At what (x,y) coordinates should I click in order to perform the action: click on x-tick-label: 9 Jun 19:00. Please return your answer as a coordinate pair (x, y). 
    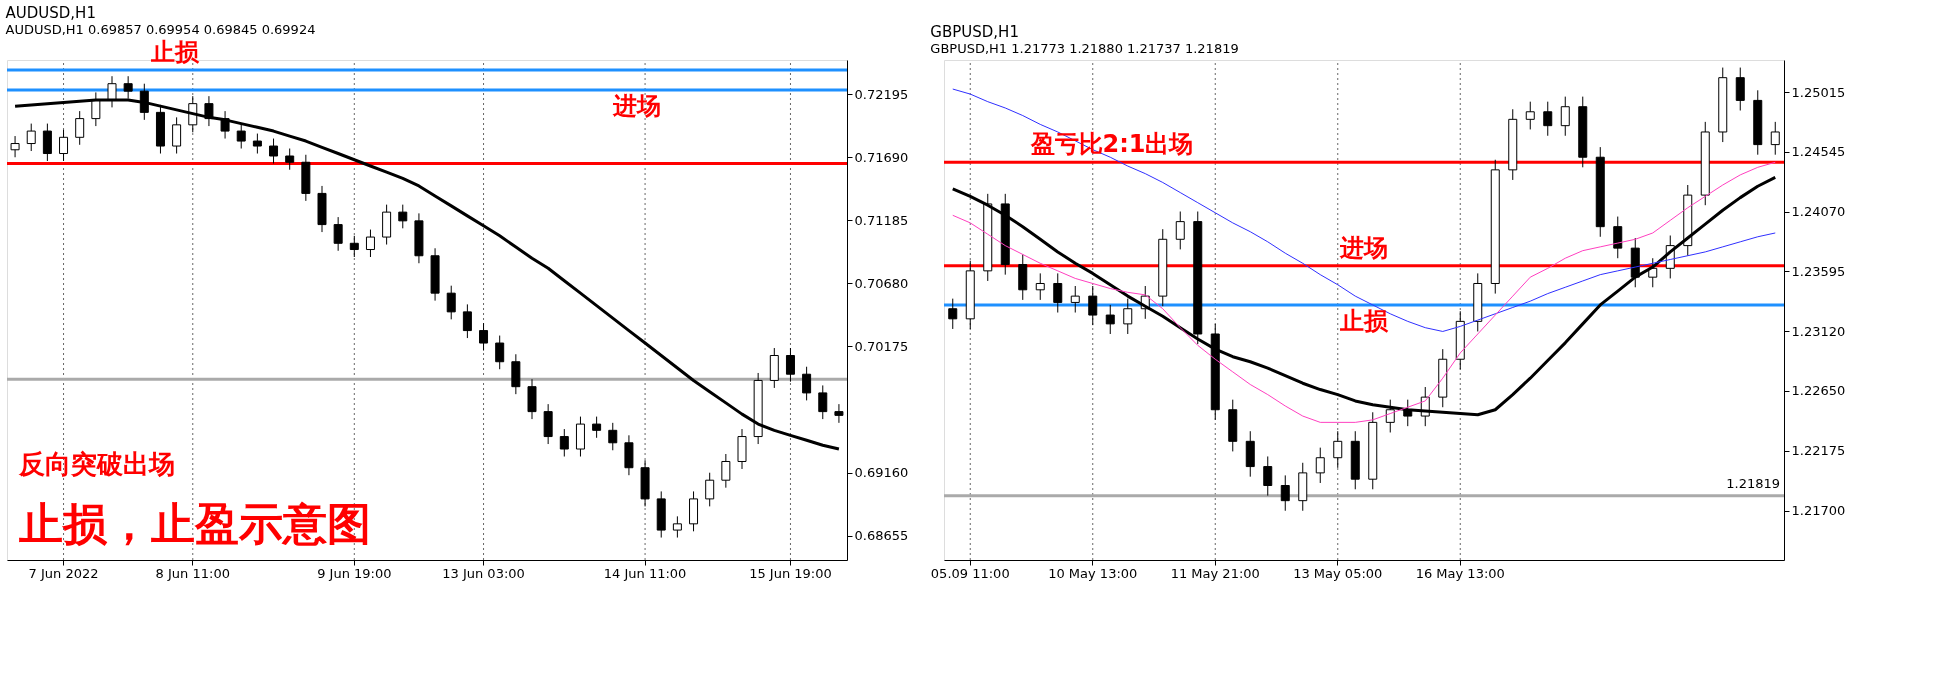
    Looking at the image, I should click on (354, 573).